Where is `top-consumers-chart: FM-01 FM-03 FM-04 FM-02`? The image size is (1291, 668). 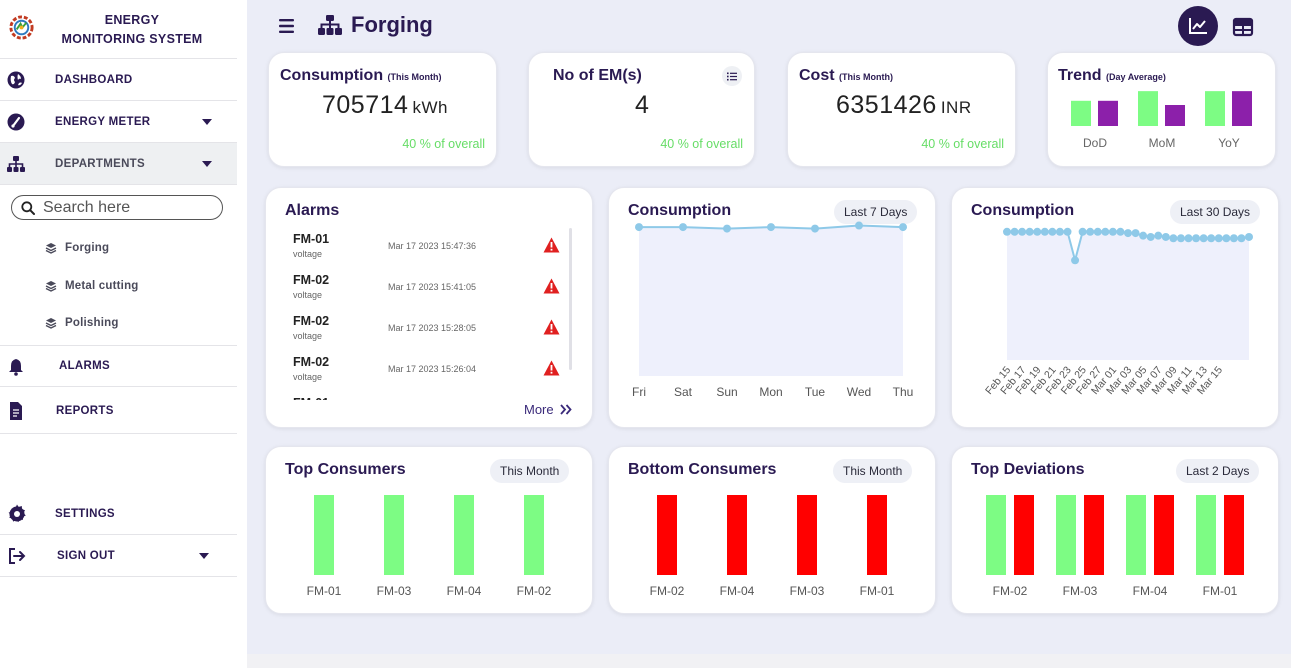 top-consumers-chart: FM-01 FM-03 FM-04 FM-02 is located at coordinates (429, 546).